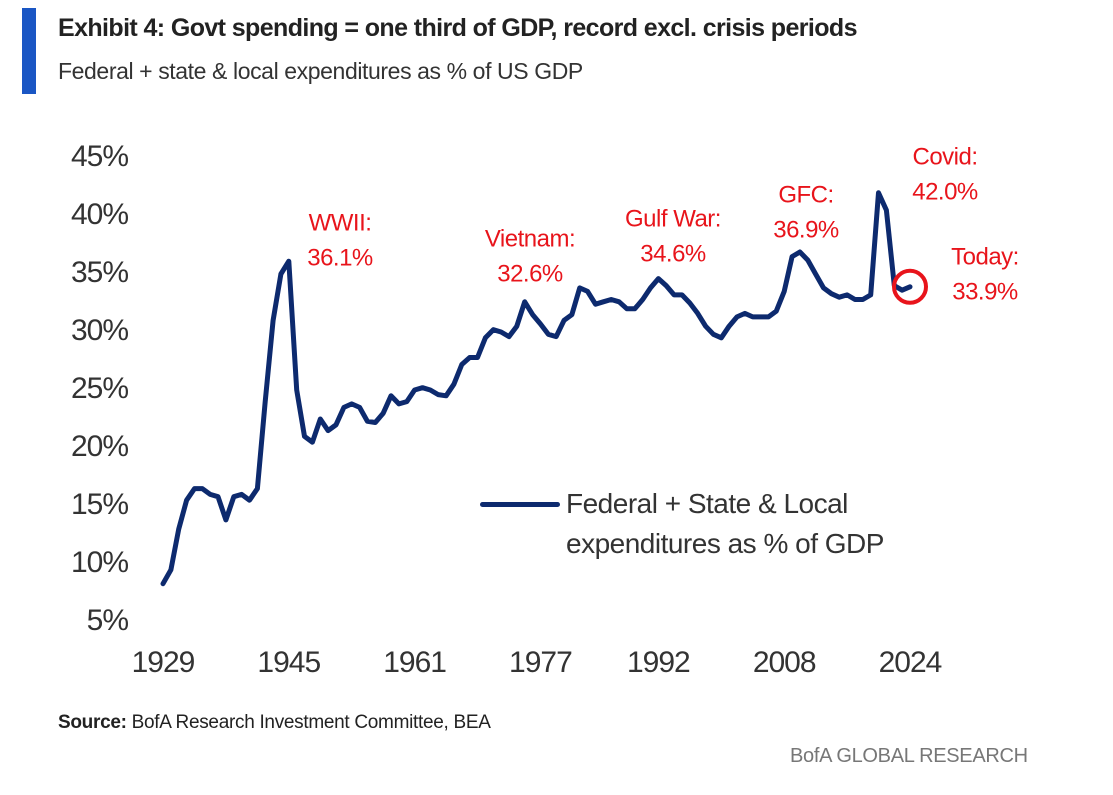  What do you see at coordinates (985, 291) in the screenshot?
I see `annotation: 33.9%` at bounding box center [985, 291].